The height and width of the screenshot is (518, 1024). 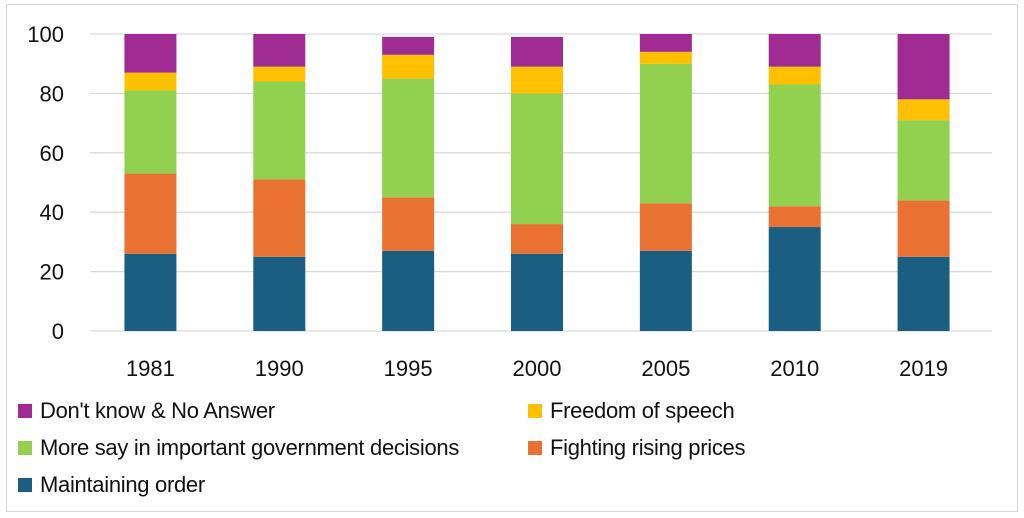 What do you see at coordinates (52, 93) in the screenshot?
I see `y-tick-label: 80` at bounding box center [52, 93].